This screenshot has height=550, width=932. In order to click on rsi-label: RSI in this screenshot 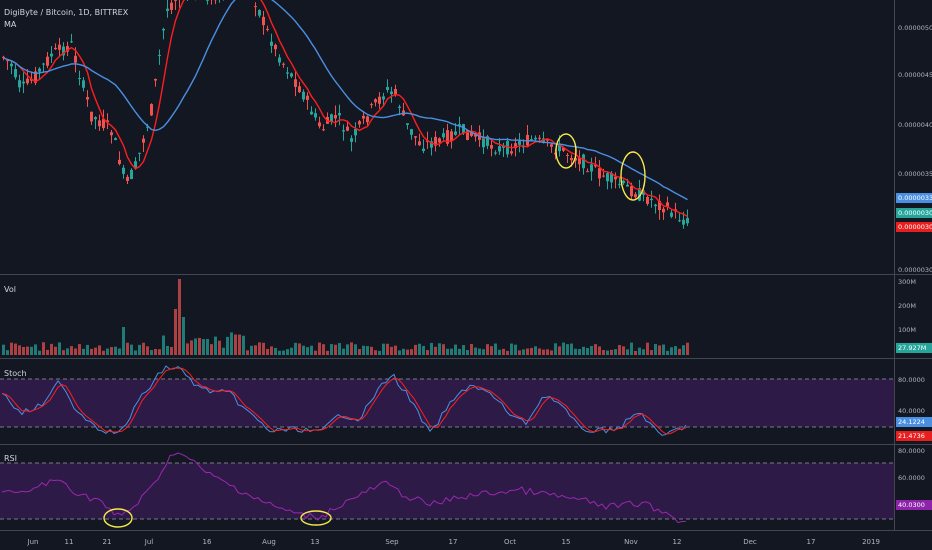, I will do `click(10, 458)`.